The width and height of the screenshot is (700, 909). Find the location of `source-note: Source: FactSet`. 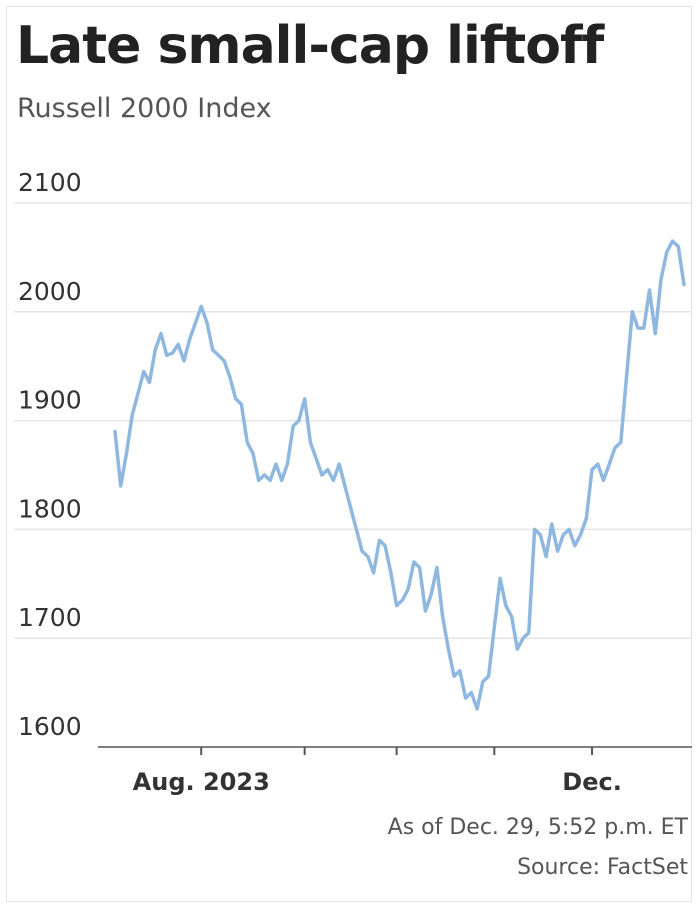

source-note: Source: FactSet is located at coordinates (602, 867).